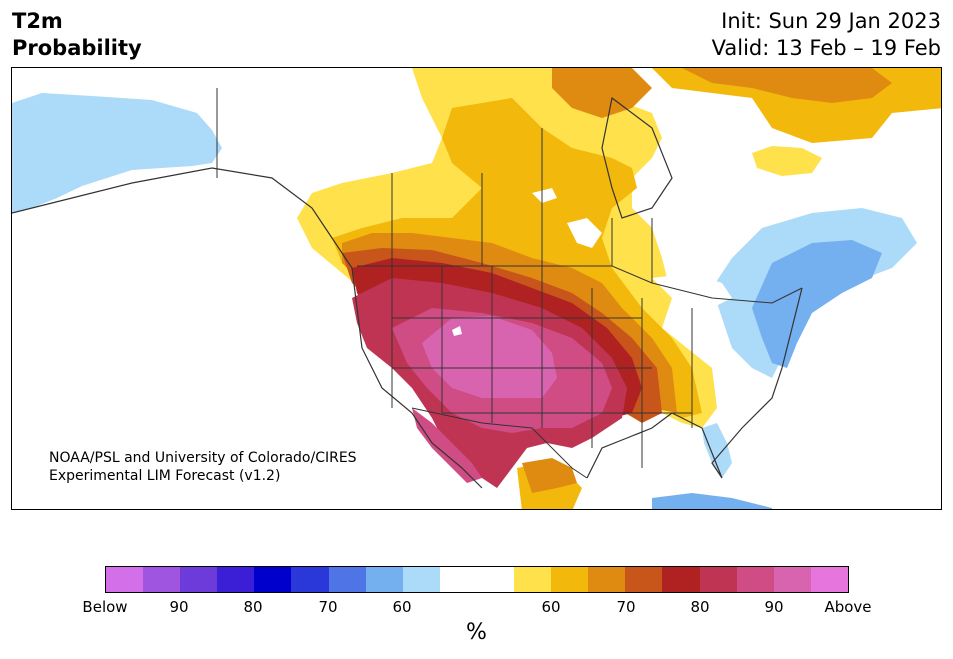 This screenshot has width=953, height=659. I want to click on tick-label: Below, so click(105, 607).